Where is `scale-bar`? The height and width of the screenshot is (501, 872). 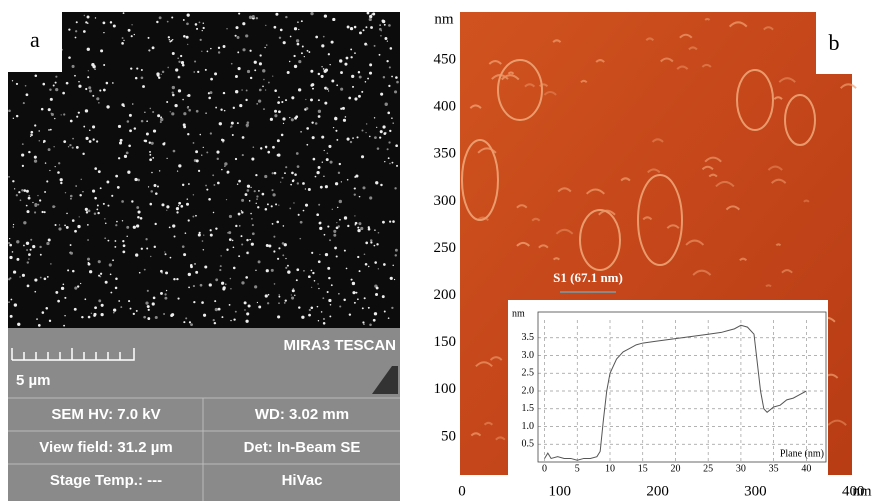
scale-bar is located at coordinates (73, 354).